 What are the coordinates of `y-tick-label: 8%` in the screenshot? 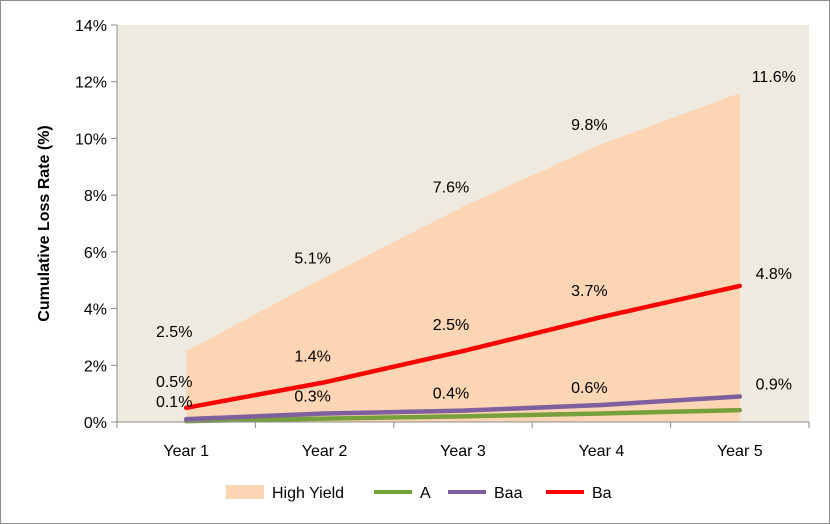 It's located at (95, 196).